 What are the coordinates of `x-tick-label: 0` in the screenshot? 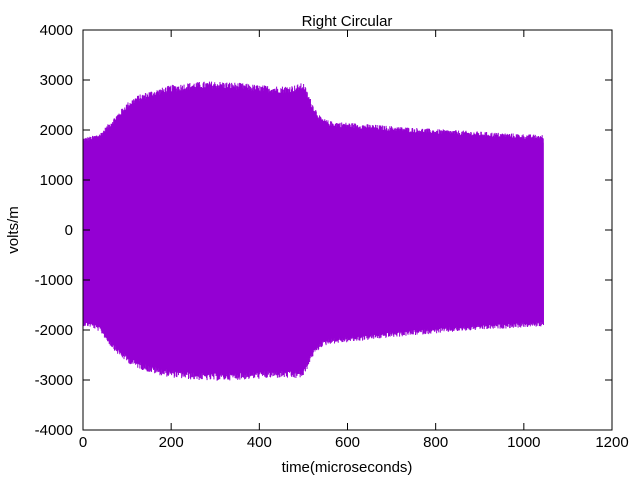 It's located at (83, 442).